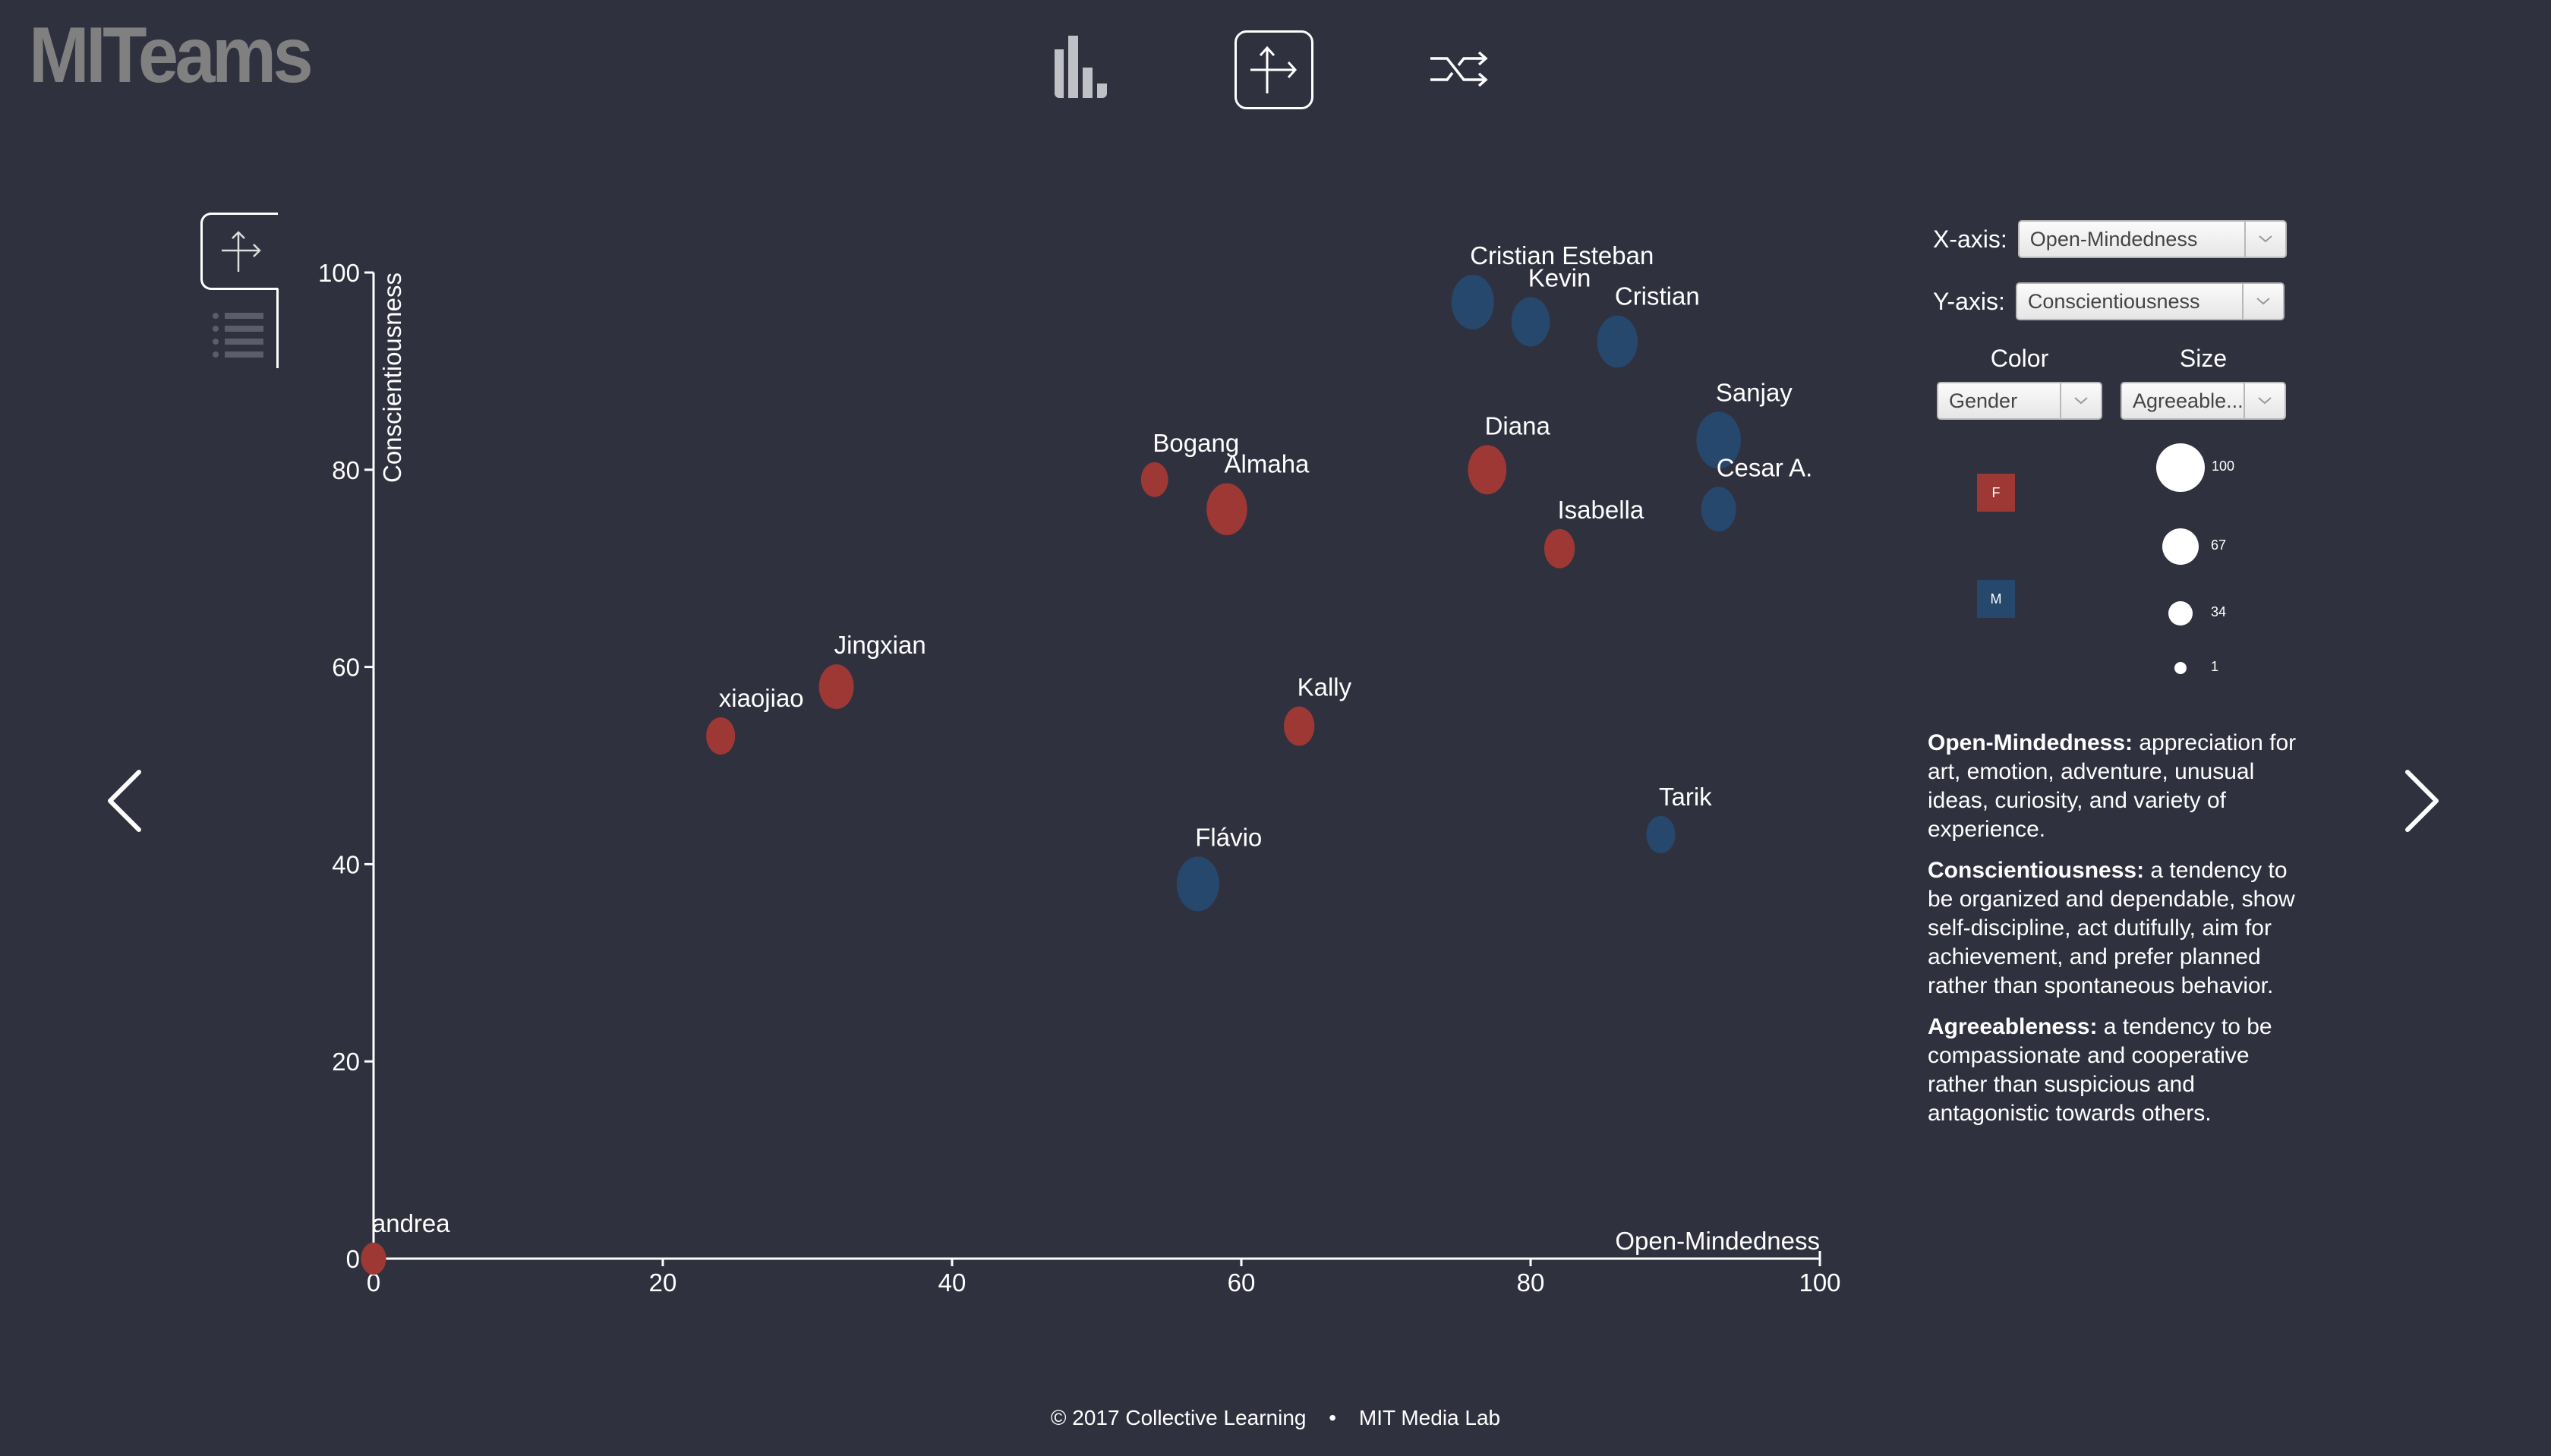 The height and width of the screenshot is (1456, 2551). I want to click on y-tick-label: 80, so click(346, 470).